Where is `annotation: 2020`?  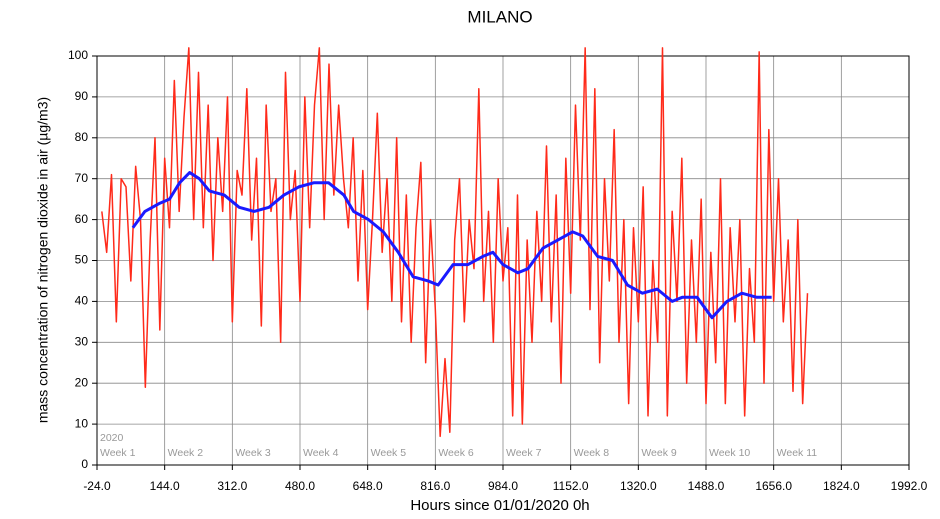 annotation: 2020 is located at coordinates (112, 438).